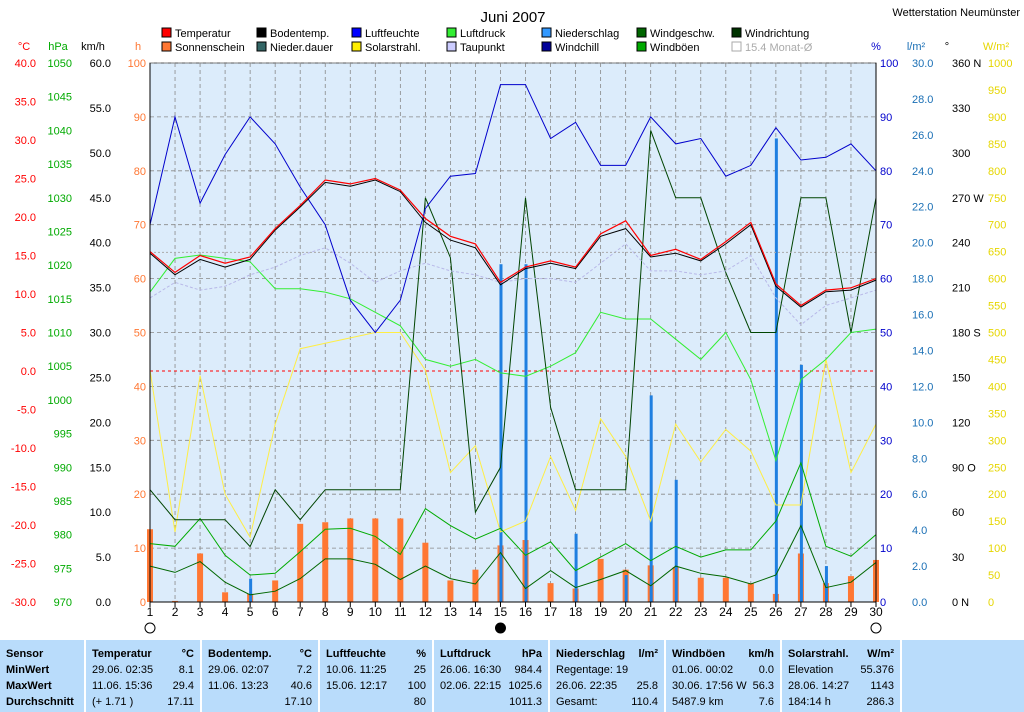 This screenshot has height=712, width=1024. What do you see at coordinates (416, 686) in the screenshot?
I see `stats-cell-value: 100` at bounding box center [416, 686].